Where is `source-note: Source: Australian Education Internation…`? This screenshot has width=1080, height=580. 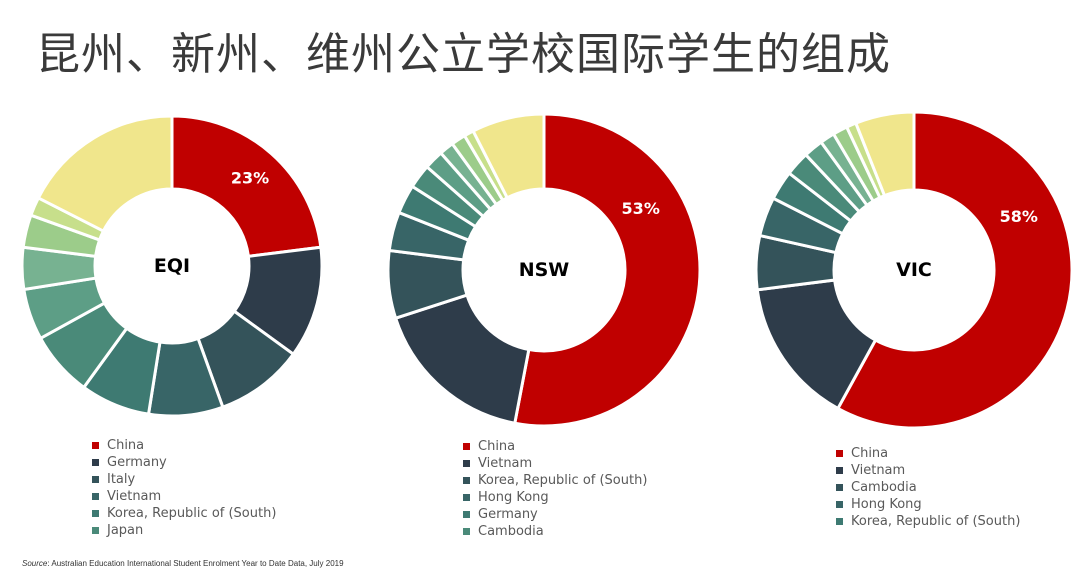
source-note: Source: Australian Education Internation… is located at coordinates (183, 563).